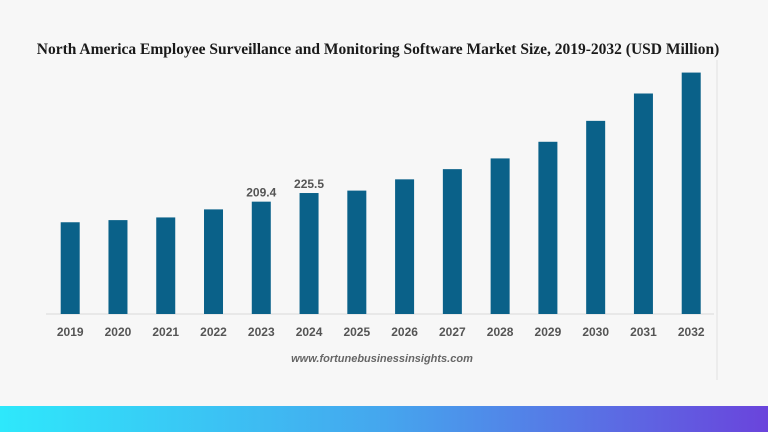 The width and height of the screenshot is (768, 432). What do you see at coordinates (500, 236) in the screenshot?
I see `bar-2028` at bounding box center [500, 236].